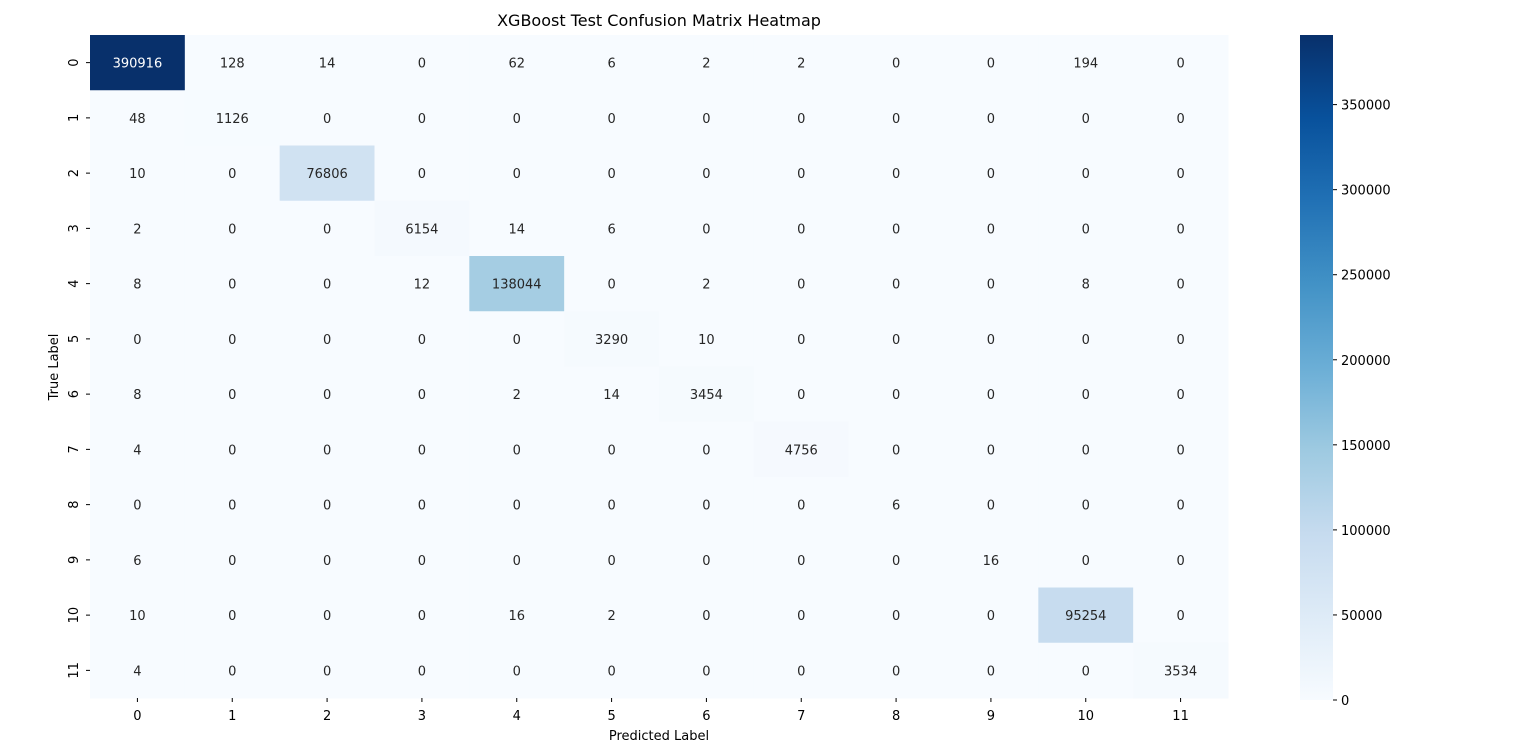 The height and width of the screenshot is (754, 1536). Describe the element at coordinates (327, 716) in the screenshot. I see `x-tick-label: 2` at that location.